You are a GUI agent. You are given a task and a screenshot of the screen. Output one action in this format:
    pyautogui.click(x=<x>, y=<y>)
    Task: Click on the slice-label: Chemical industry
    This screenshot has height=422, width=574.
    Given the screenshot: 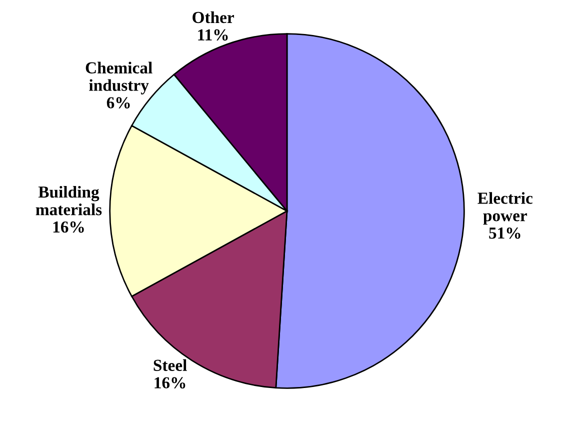 What is the action you would take?
    pyautogui.click(x=119, y=78)
    